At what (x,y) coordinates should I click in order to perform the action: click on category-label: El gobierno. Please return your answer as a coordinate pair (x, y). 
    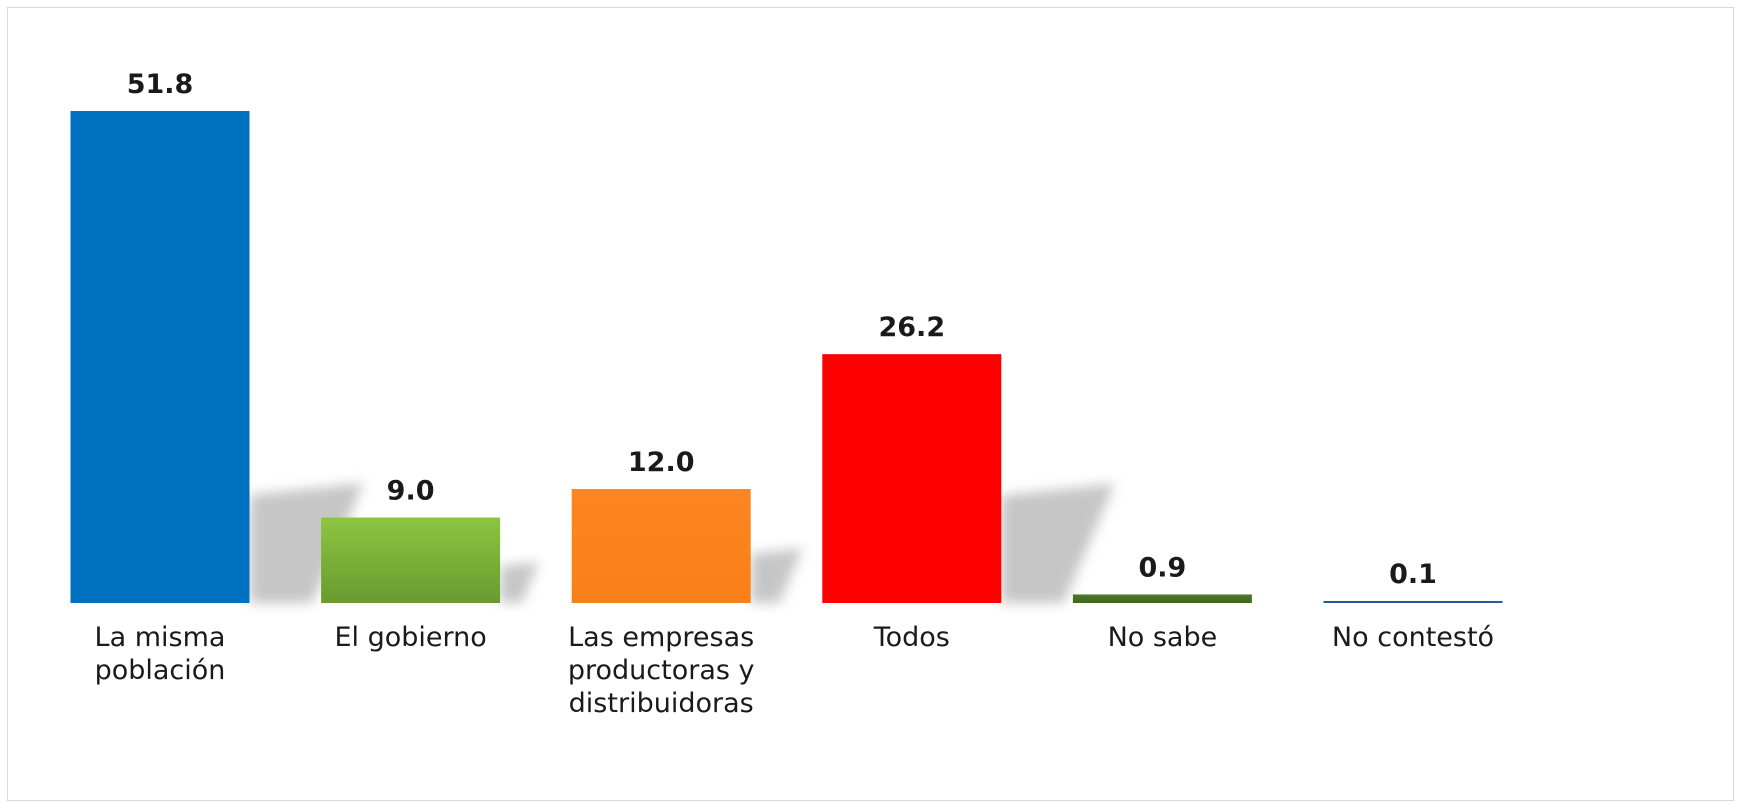
    Looking at the image, I should click on (410, 637).